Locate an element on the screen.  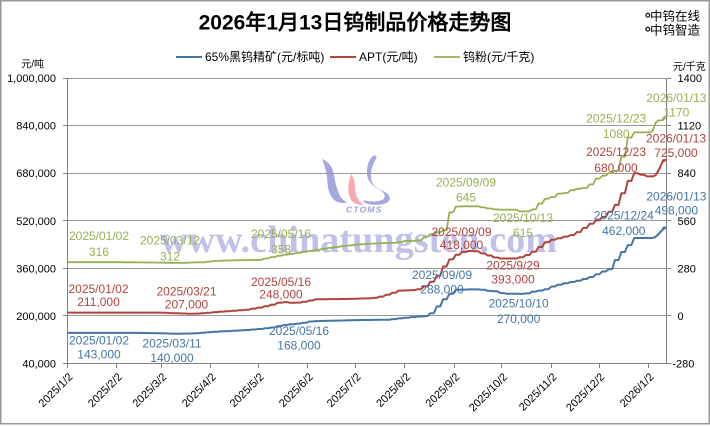
svg-text: 498,000 is located at coordinates (677, 211).